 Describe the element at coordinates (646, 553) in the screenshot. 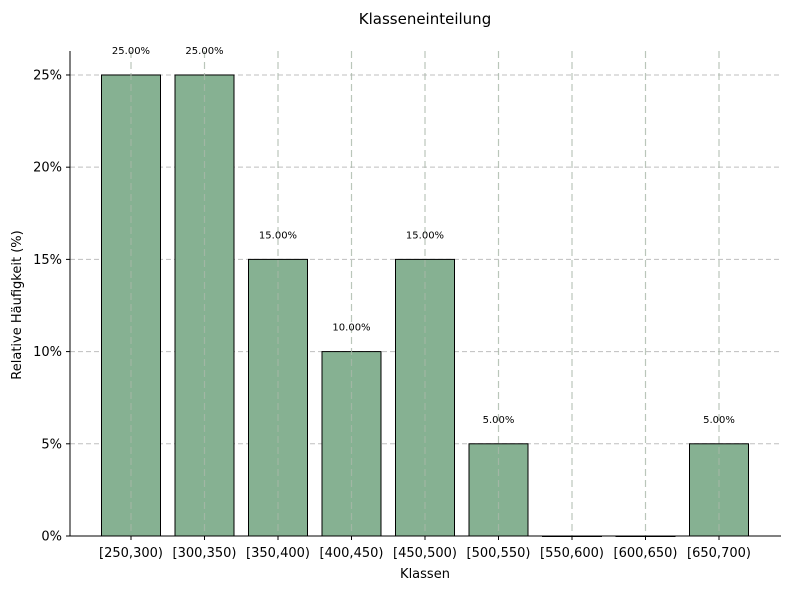

I see `x-tick-label: [600,650)` at that location.